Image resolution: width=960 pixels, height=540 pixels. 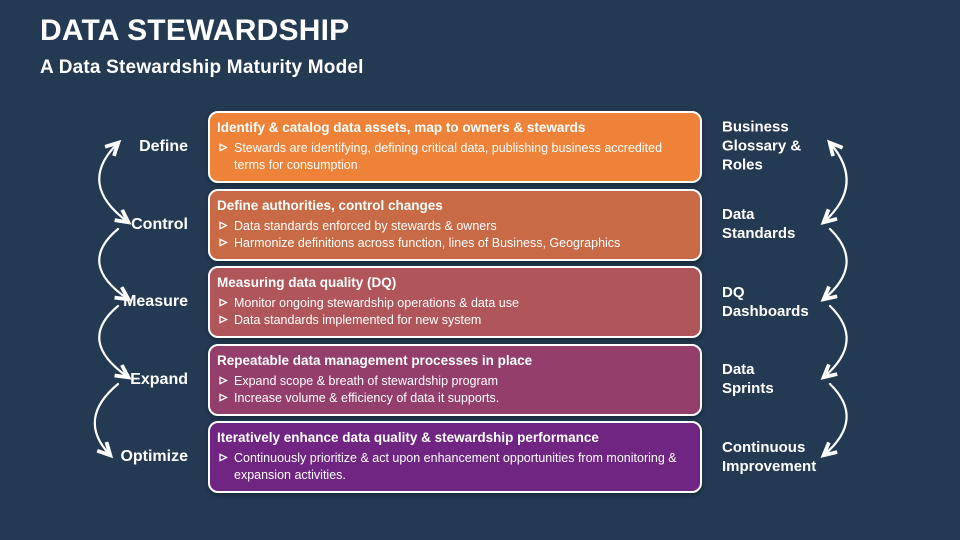 What do you see at coordinates (159, 224) in the screenshot?
I see `stage-label-control: Control` at bounding box center [159, 224].